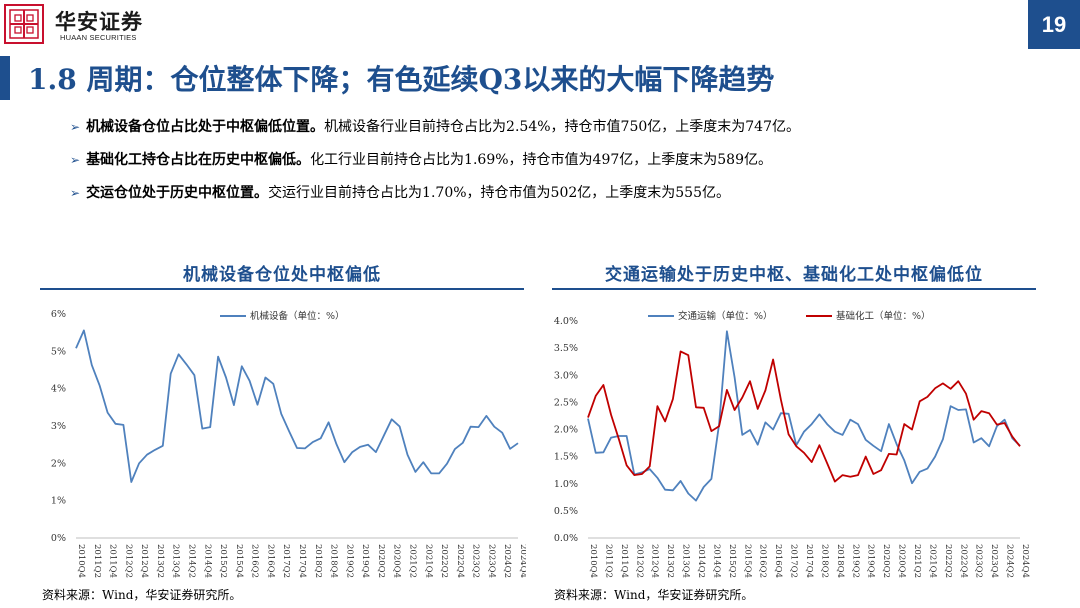 The height and width of the screenshot is (608, 1080). Describe the element at coordinates (58, 426) in the screenshot. I see `y-tick-label: 3%` at that location.